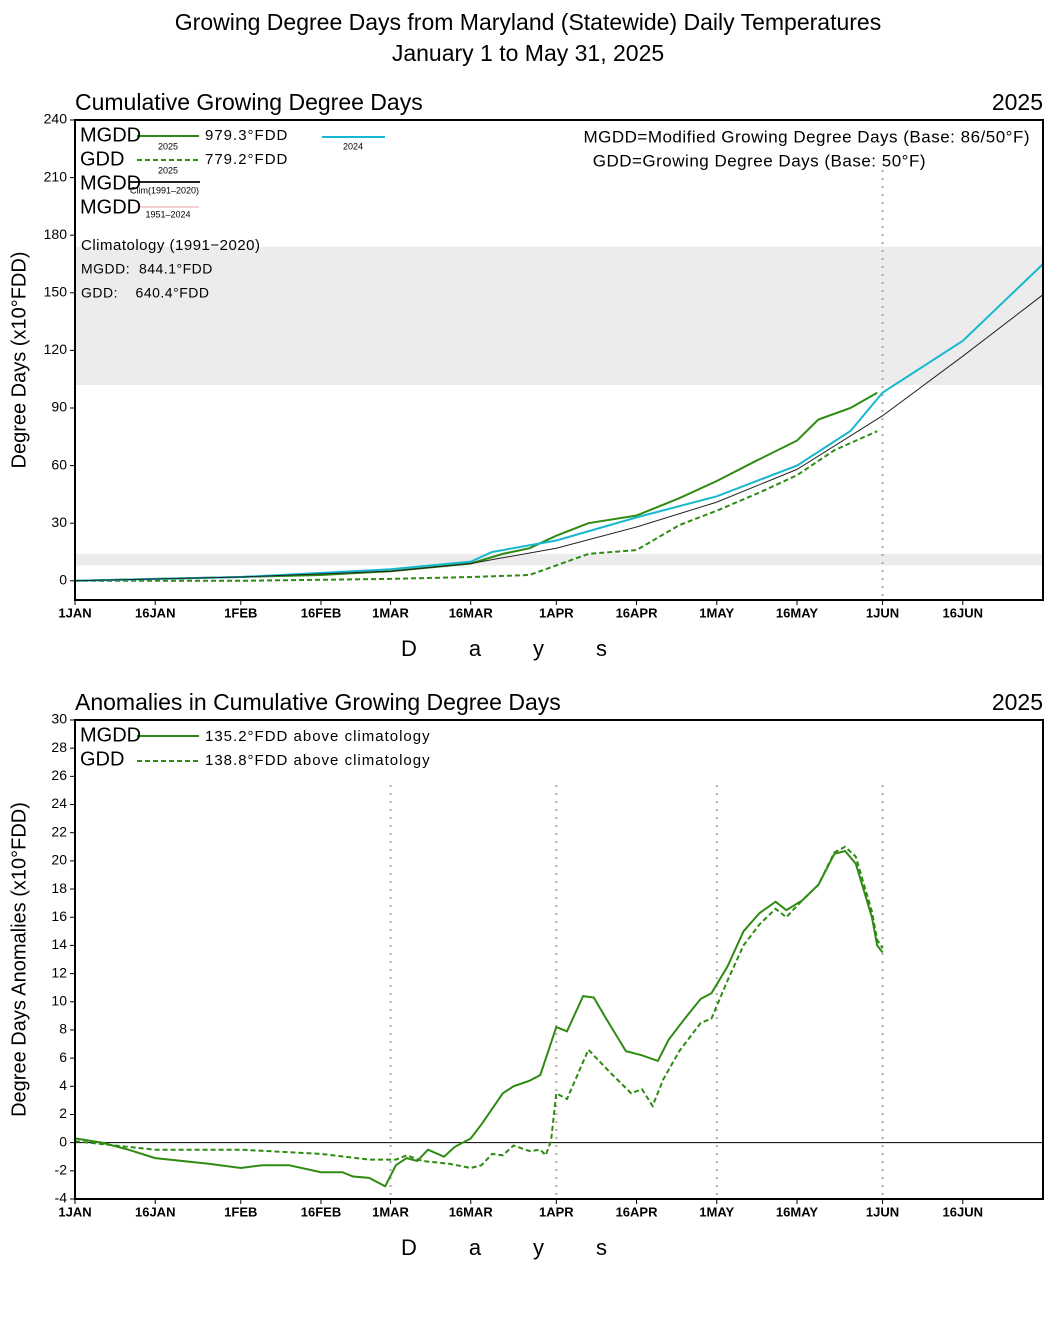 The height and width of the screenshot is (1320, 1056). I want to click on y-tick-label: -4, so click(61, 1198).